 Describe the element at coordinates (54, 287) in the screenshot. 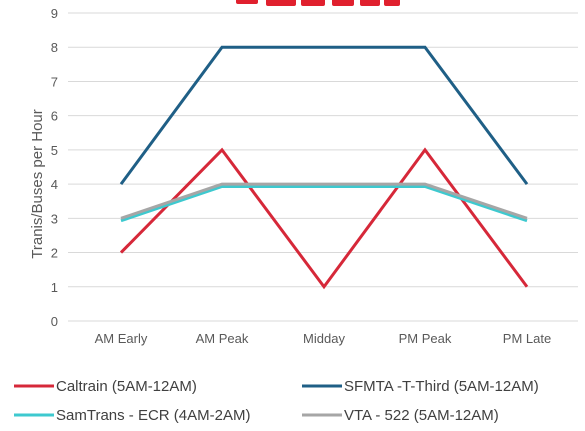

I see `y-tick-label: 1` at that location.